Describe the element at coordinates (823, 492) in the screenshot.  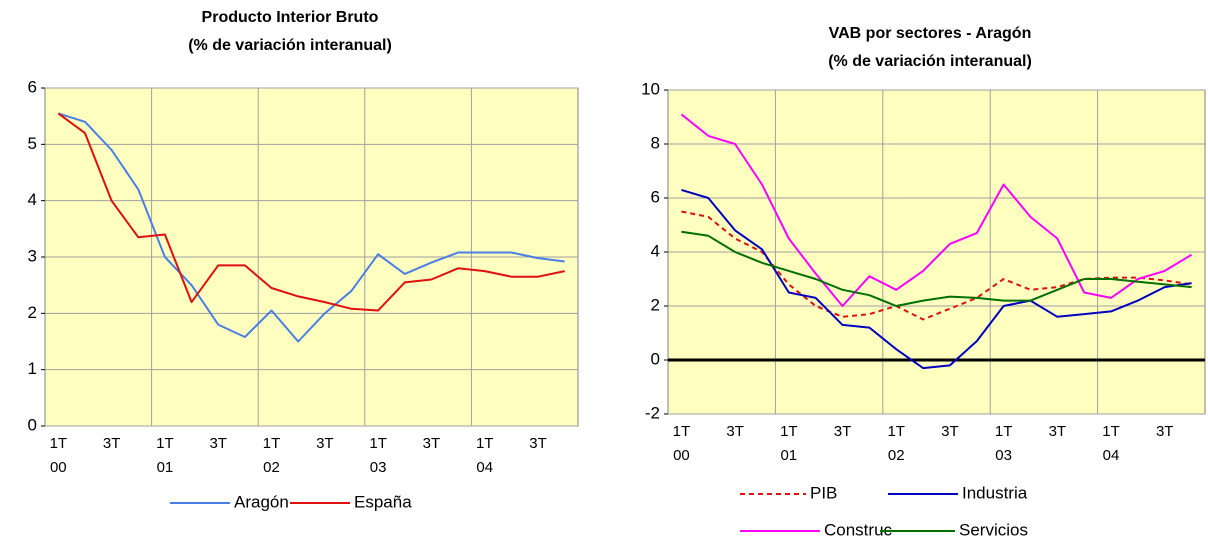
I see `legend-label: PIB` at that location.